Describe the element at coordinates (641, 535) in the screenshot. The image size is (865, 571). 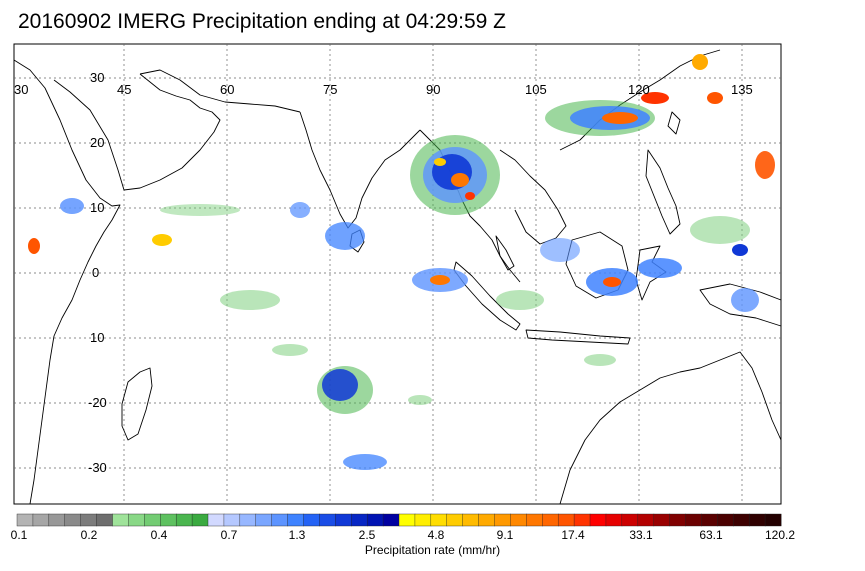
I see `colorbar-label: 33.1` at that location.